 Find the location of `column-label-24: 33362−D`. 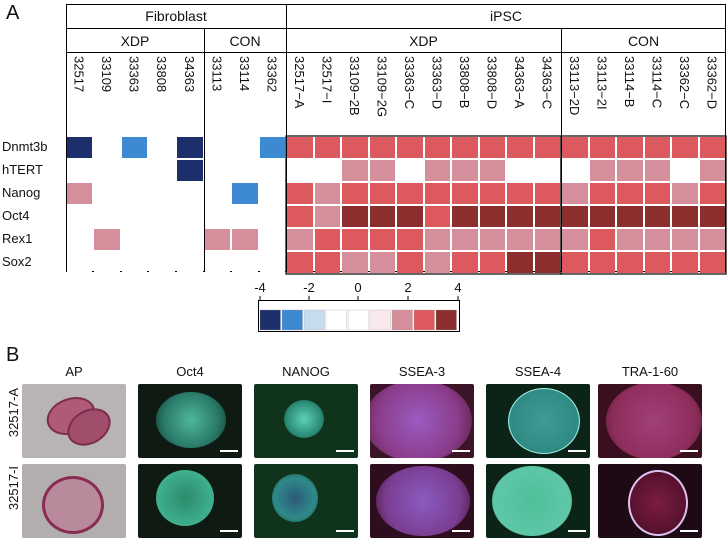

column-label-24: 33362−D is located at coordinates (712, 83).